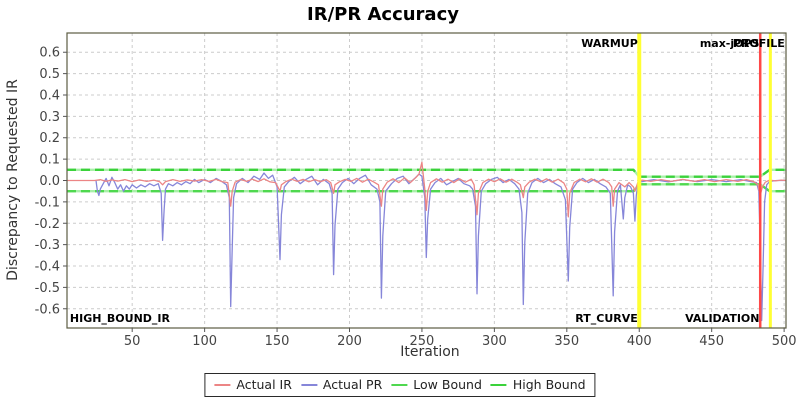 The image size is (800, 400). Describe the element at coordinates (49, 117) in the screenshot. I see `y-tick-label: 0.3` at that location.